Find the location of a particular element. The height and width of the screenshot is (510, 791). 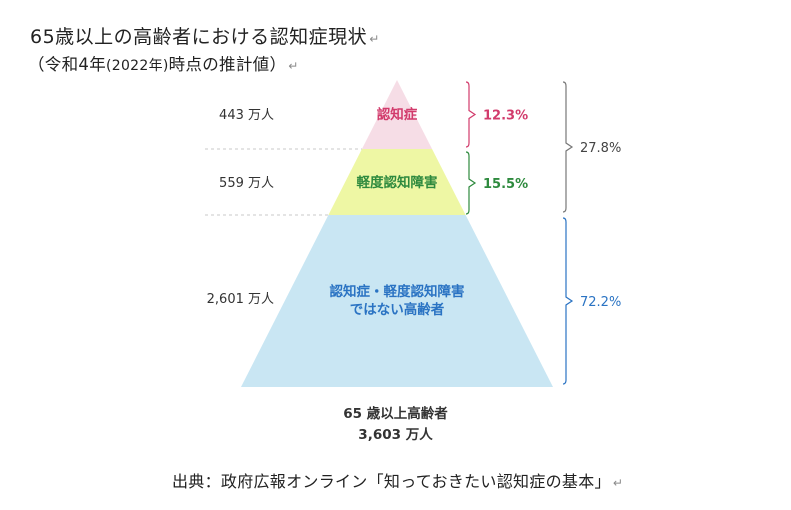

bracket-combined is located at coordinates (568, 147).